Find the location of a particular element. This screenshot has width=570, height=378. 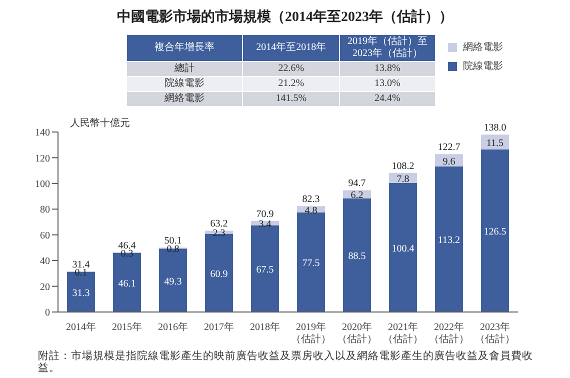

x-tick-label: 2021年（估計） is located at coordinates (403, 333).